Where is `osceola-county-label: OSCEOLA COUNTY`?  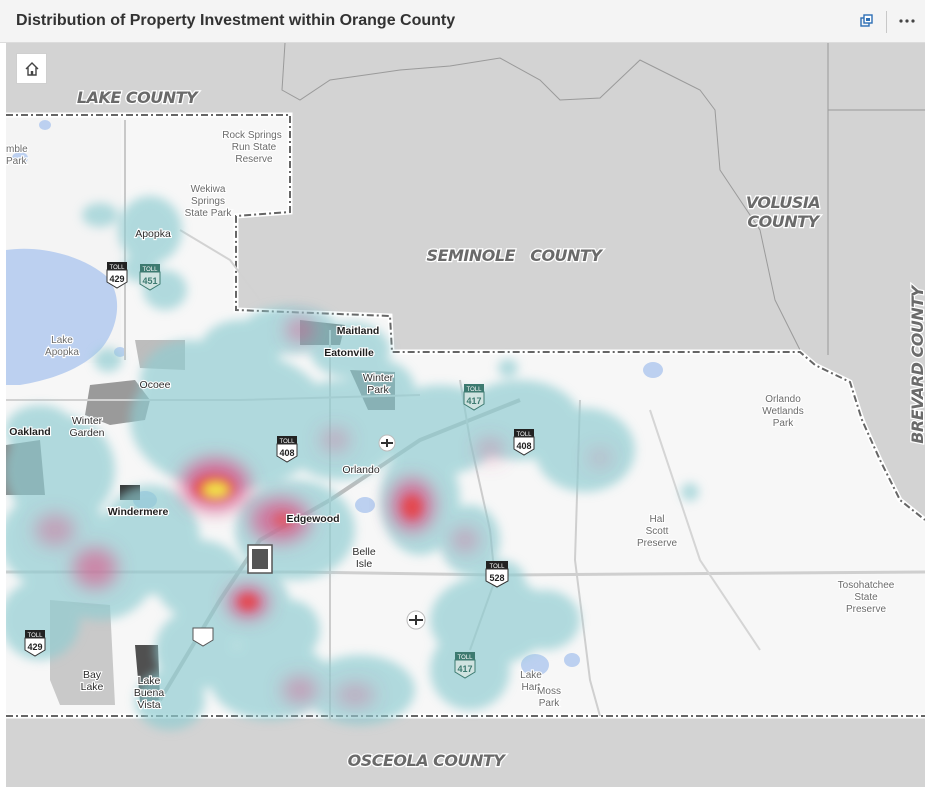
osceola-county-label: OSCEOLA COUNTY is located at coordinates (427, 760).